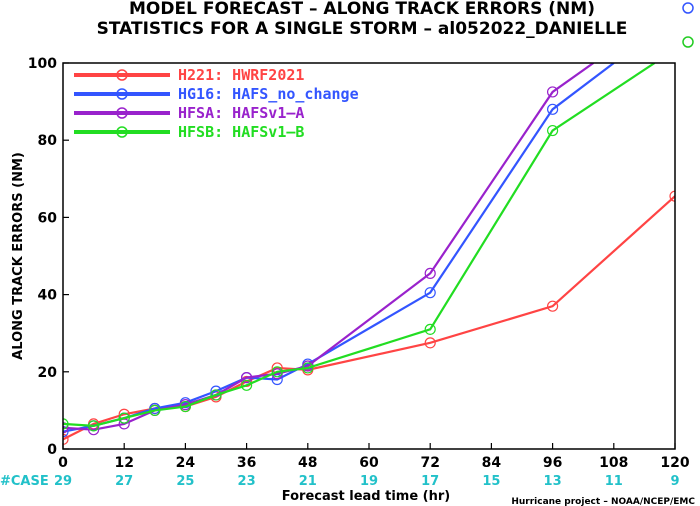  What do you see at coordinates (52, 450) in the screenshot?
I see `y-tick-label: 0` at bounding box center [52, 450].